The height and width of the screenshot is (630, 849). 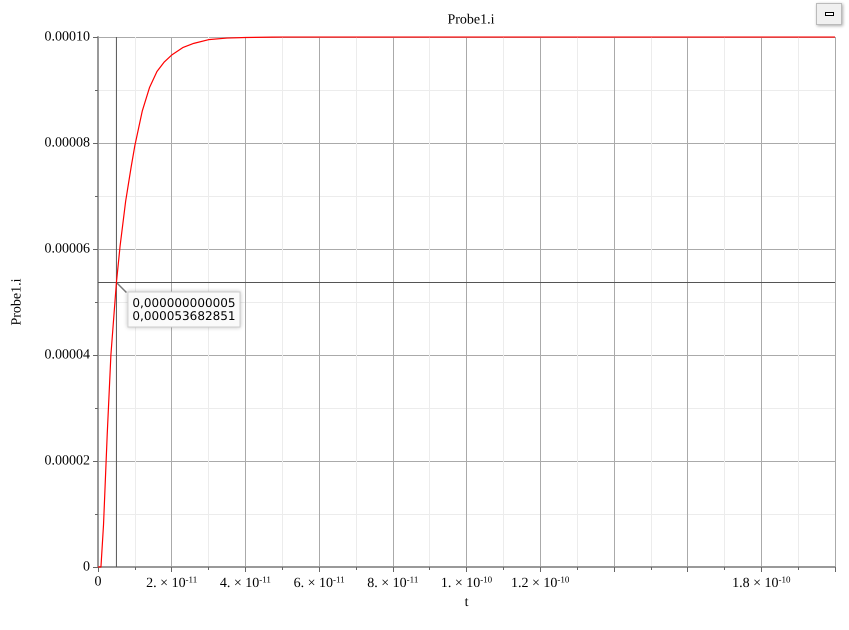 I want to click on y-tick-label: 0.00002, so click(x=67, y=461).